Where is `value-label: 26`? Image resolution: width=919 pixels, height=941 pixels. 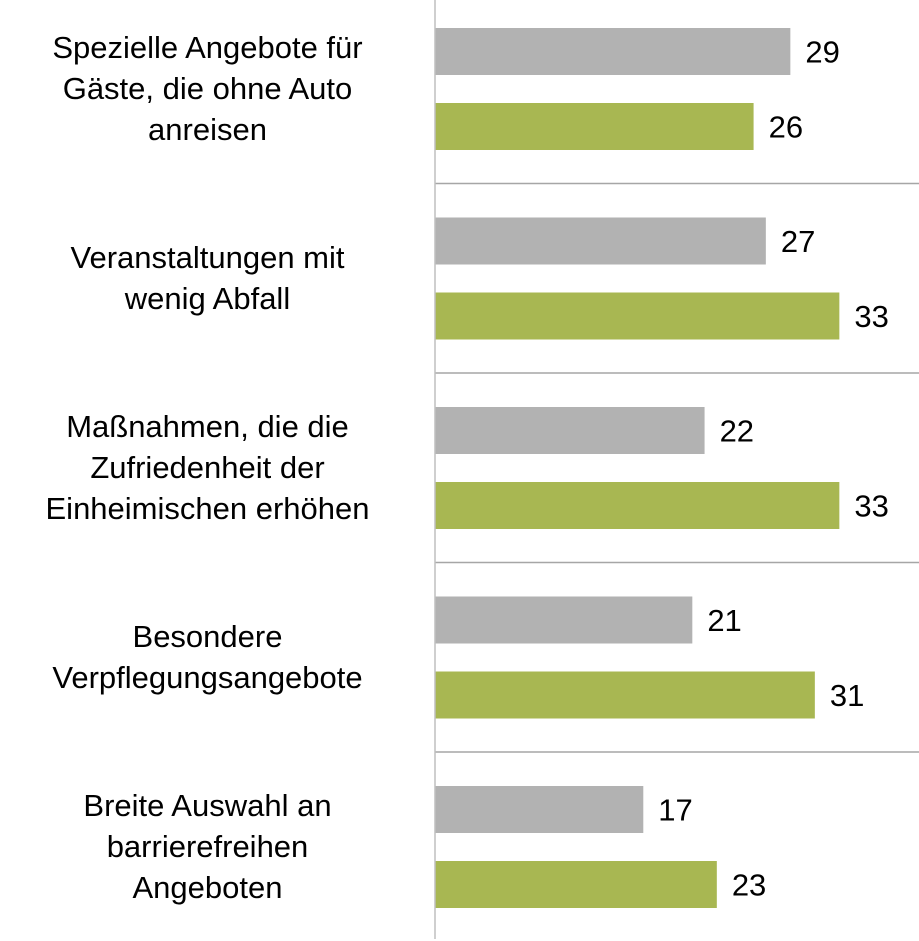 value-label: 26 is located at coordinates (786, 127).